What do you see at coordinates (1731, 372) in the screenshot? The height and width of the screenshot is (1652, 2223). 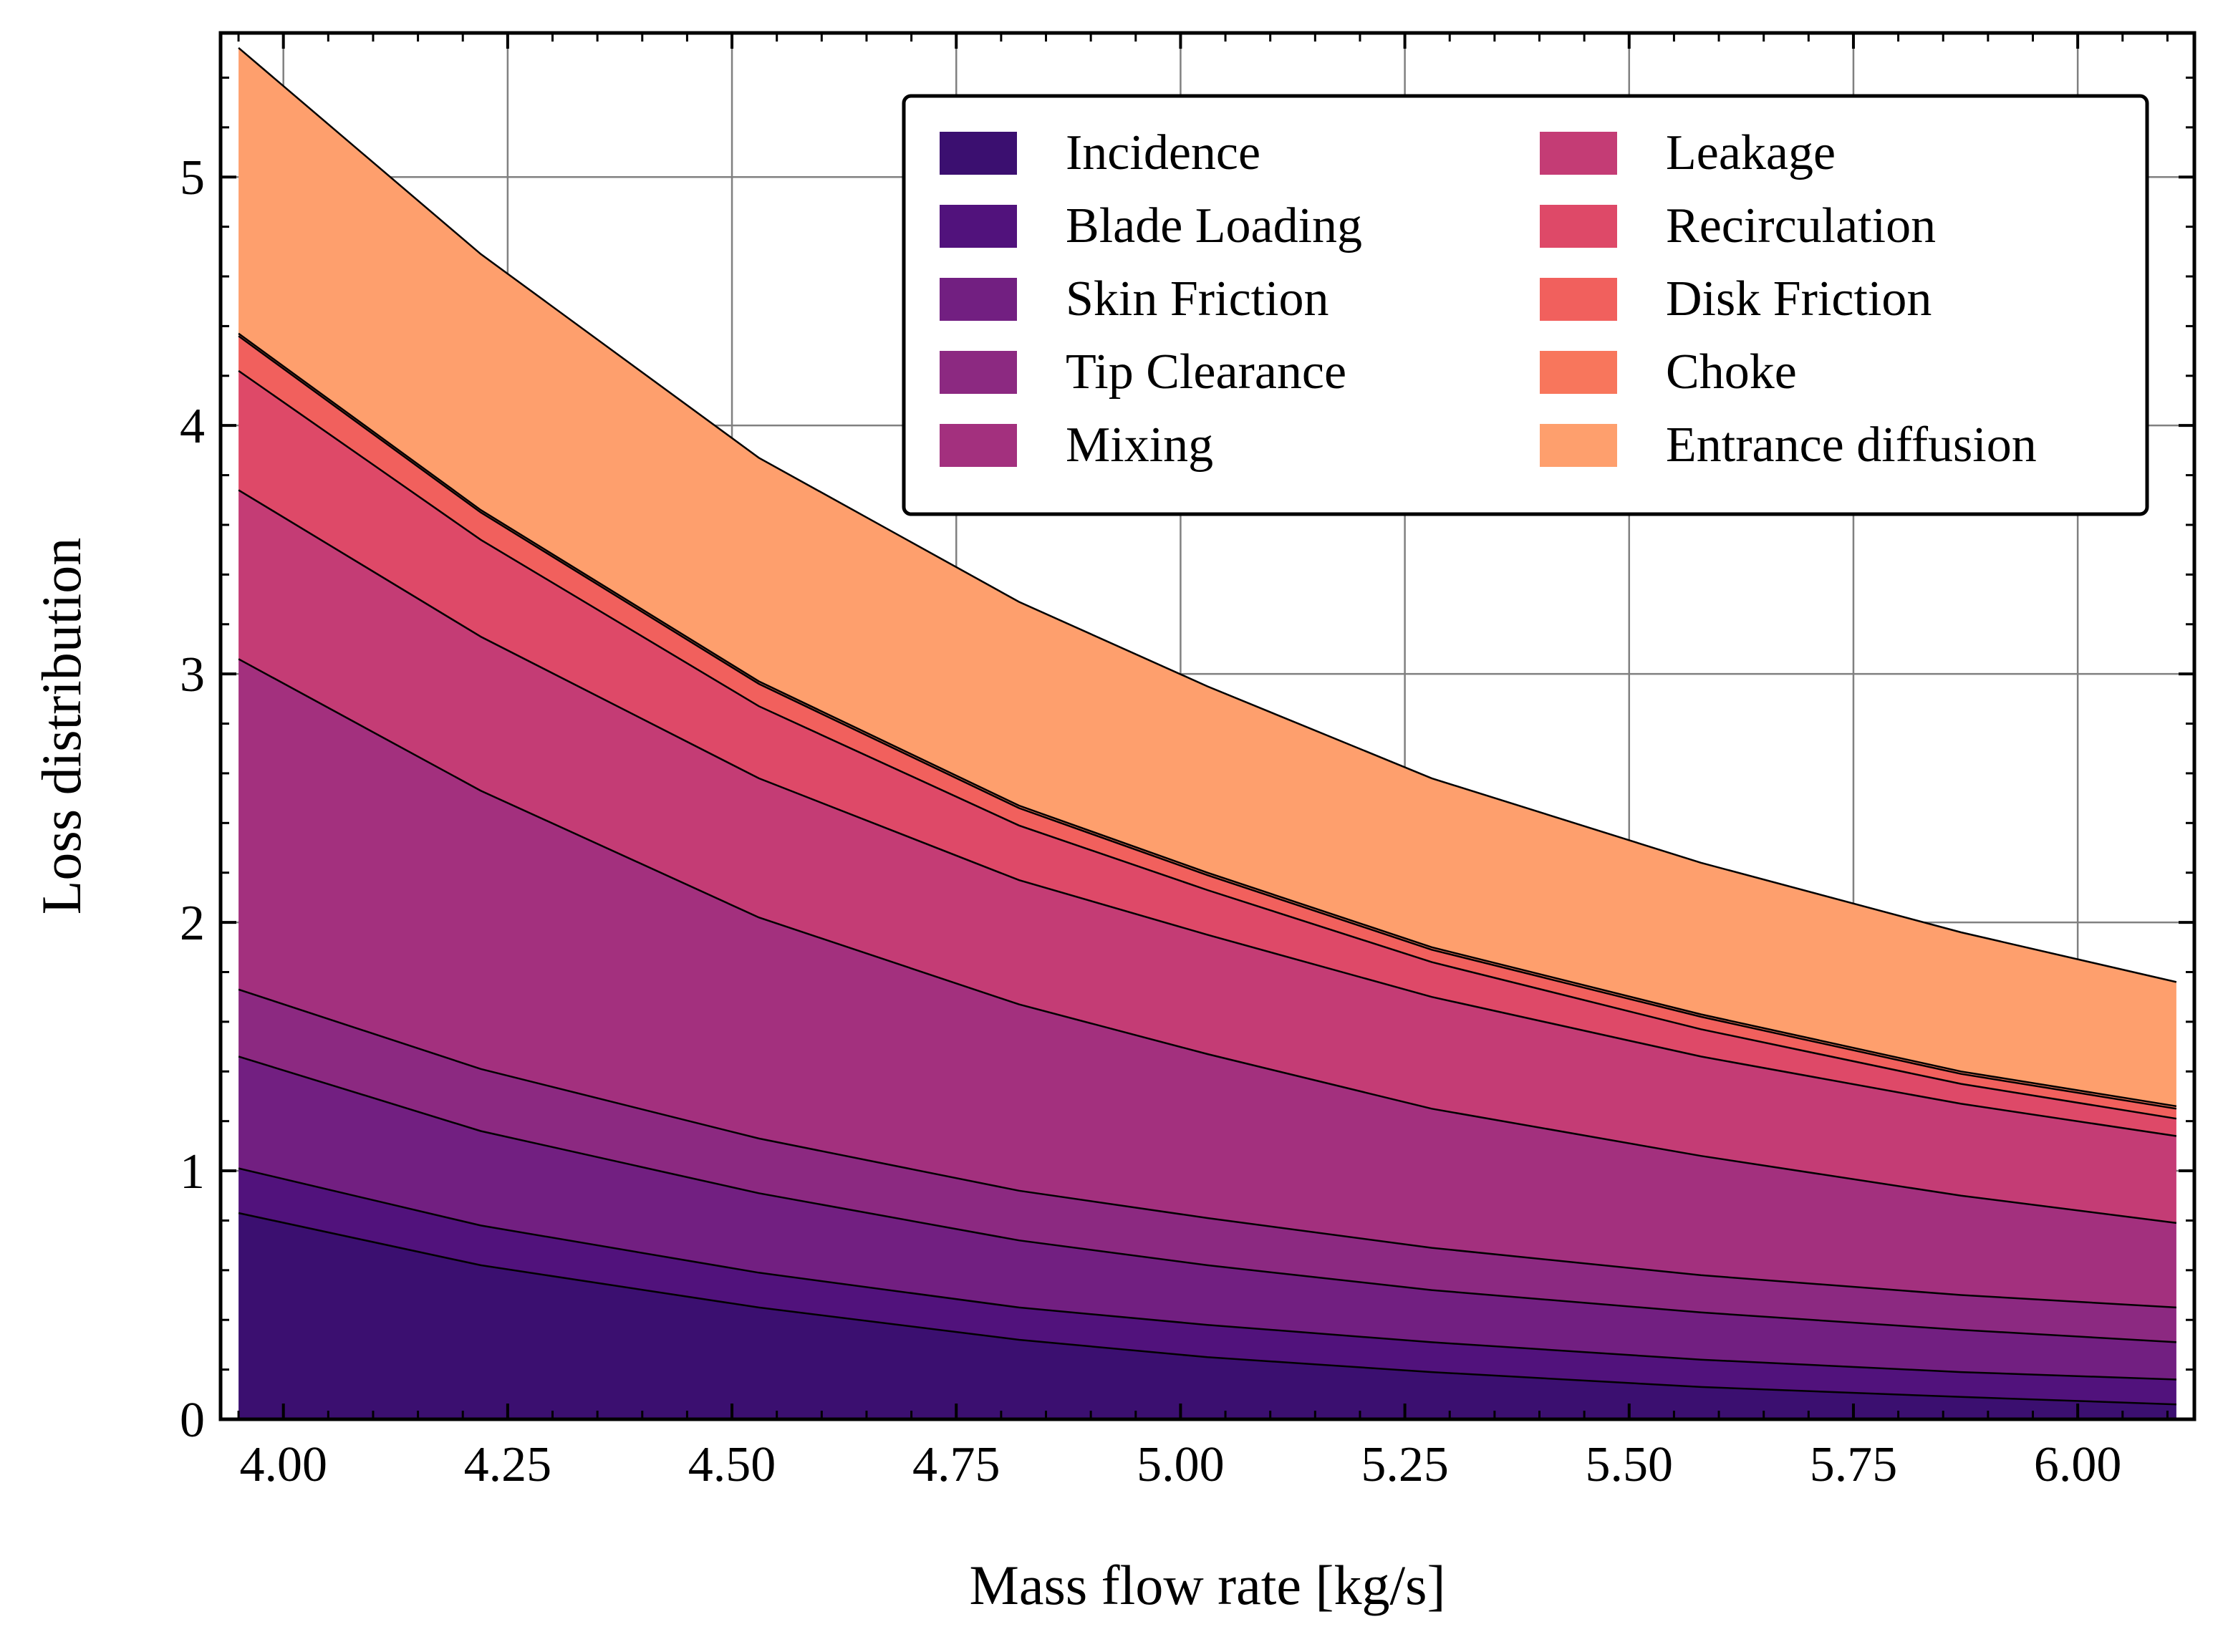 I see `legend-label: Choke` at bounding box center [1731, 372].